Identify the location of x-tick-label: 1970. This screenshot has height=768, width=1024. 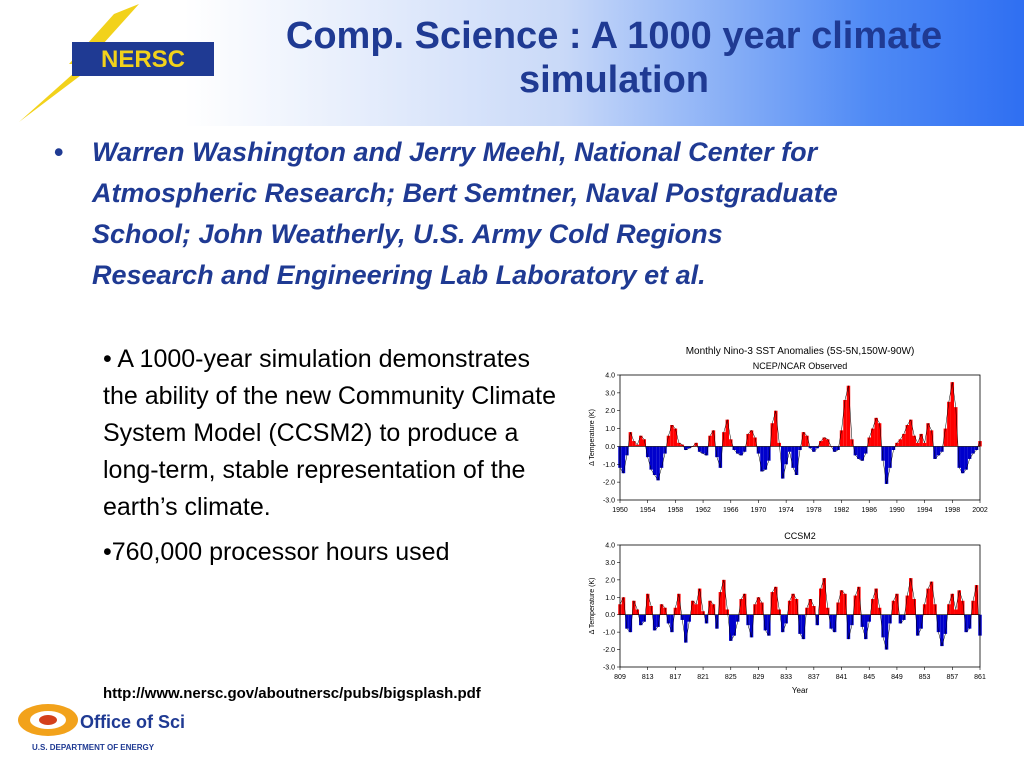
(759, 510).